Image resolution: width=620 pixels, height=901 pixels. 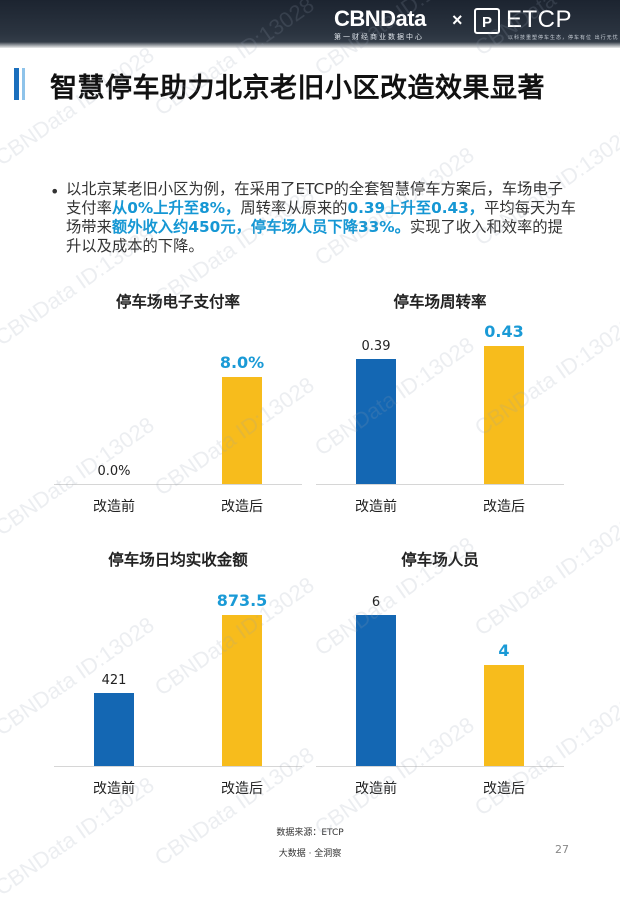 I want to click on data-label: 421, so click(x=114, y=681).